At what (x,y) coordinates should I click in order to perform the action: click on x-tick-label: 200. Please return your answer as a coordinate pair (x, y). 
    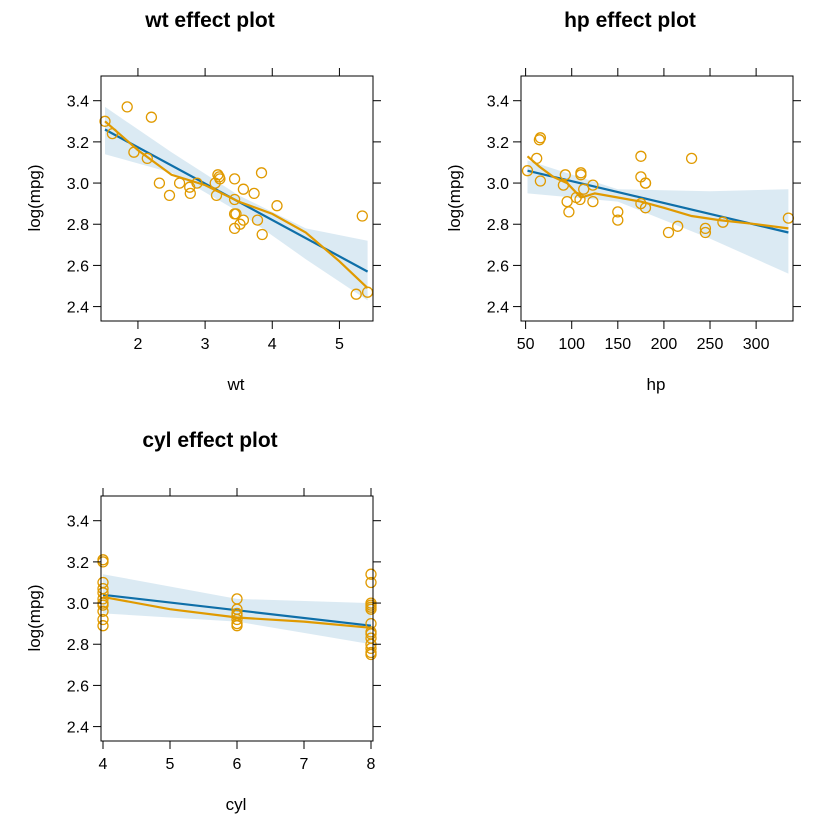
    Looking at the image, I should click on (664, 344).